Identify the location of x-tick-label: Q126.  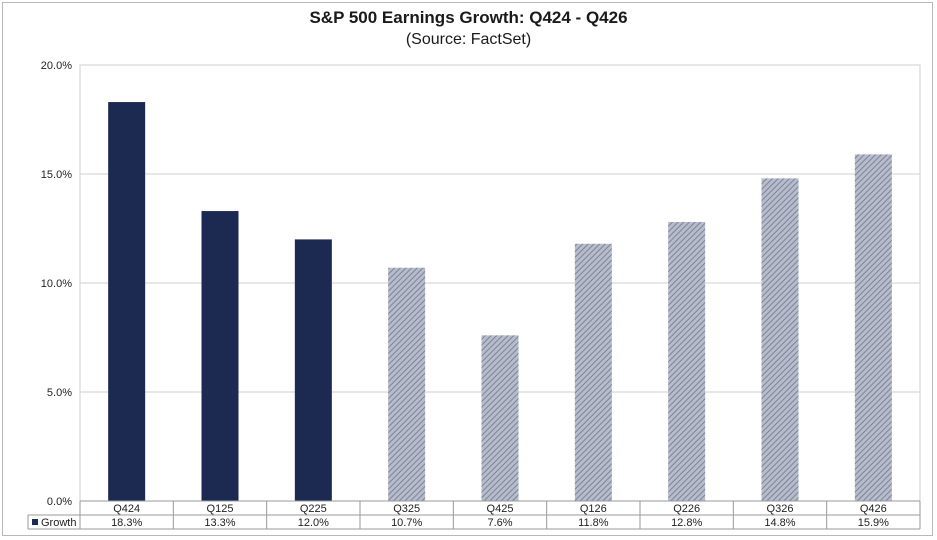
(593, 509).